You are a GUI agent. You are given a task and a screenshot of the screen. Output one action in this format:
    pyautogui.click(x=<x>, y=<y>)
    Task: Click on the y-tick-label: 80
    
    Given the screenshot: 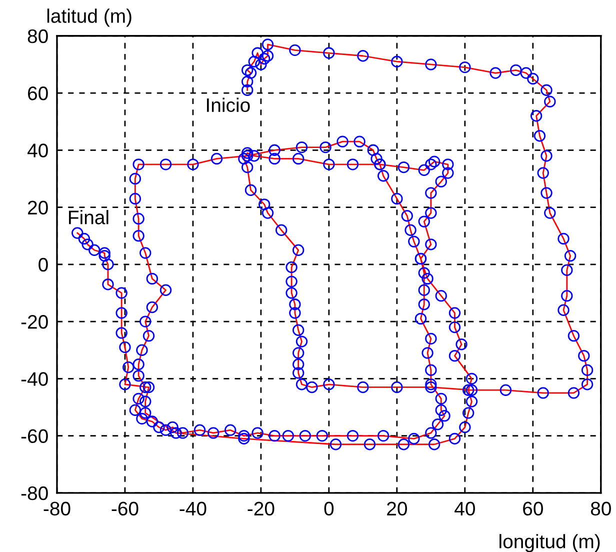 What is the action you would take?
    pyautogui.click(x=38, y=36)
    